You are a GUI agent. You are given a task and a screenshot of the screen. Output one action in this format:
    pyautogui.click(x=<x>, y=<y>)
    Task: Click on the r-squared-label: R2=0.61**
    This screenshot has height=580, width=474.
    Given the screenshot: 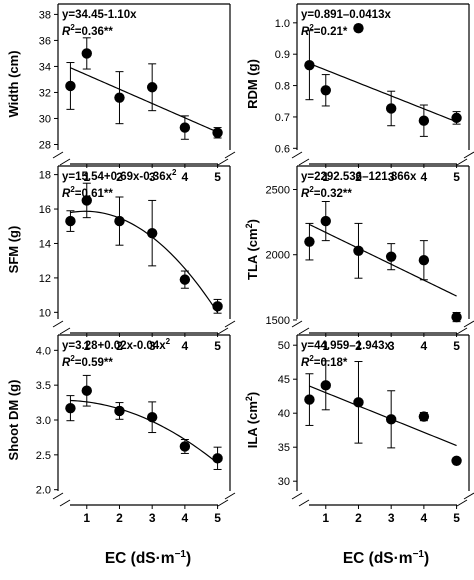 What is the action you would take?
    pyautogui.click(x=87, y=192)
    